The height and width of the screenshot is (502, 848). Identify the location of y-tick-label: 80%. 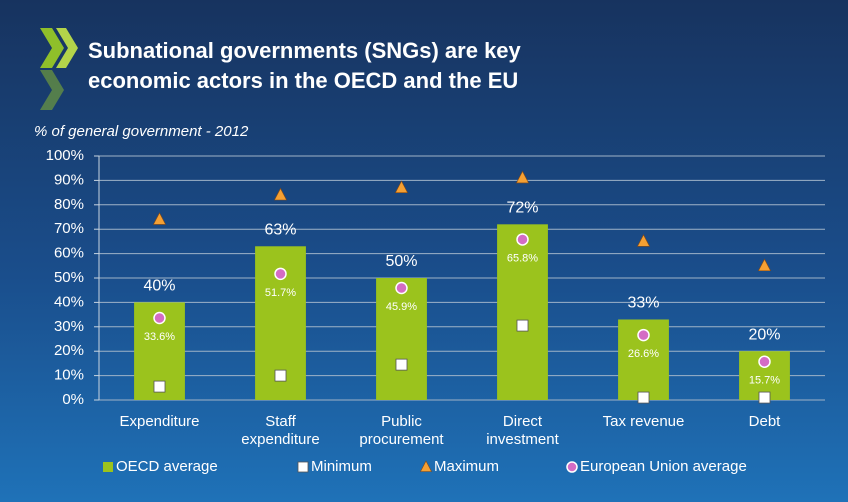
(69, 204).